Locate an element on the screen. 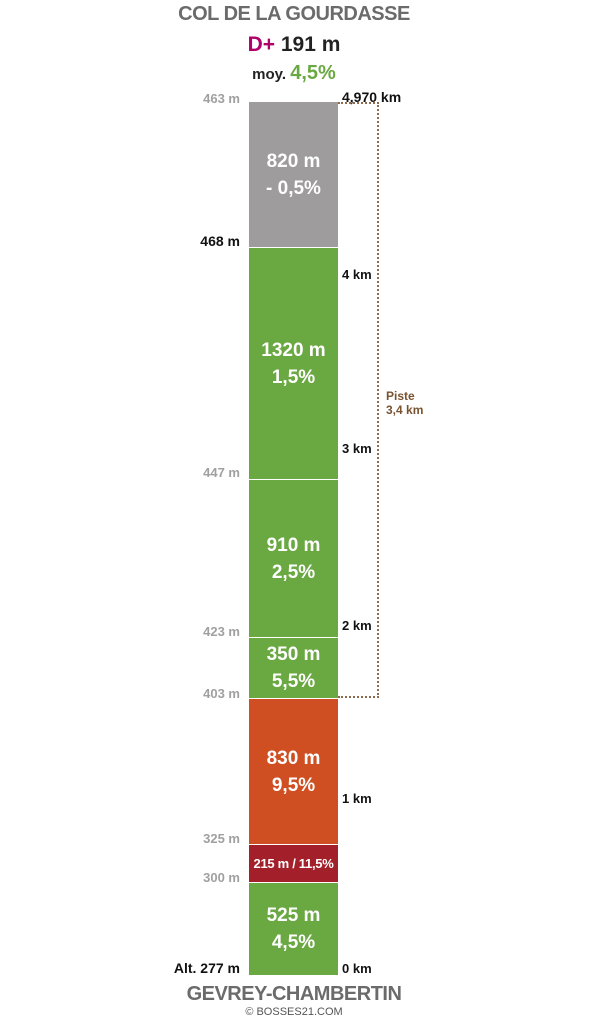 The height and width of the screenshot is (1024, 600). segment-3: 350 m 5,5% is located at coordinates (293, 668).